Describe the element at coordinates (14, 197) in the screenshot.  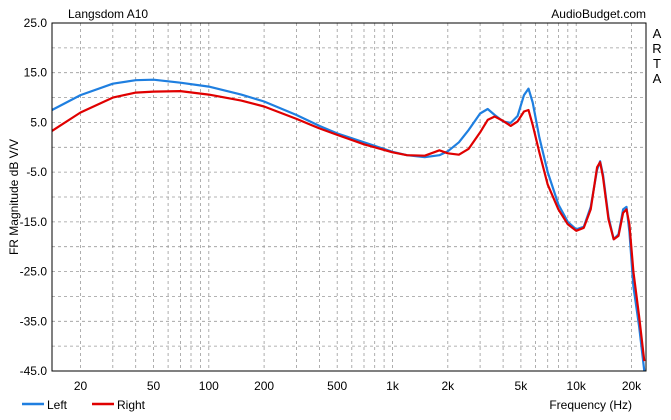
I see `y-axis-label: FR Magnitude dB V/V` at that location.